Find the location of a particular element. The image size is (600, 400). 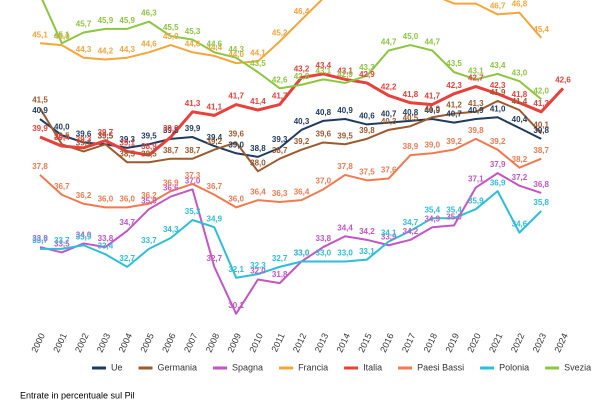

data-label: 42,0 is located at coordinates (541, 90).